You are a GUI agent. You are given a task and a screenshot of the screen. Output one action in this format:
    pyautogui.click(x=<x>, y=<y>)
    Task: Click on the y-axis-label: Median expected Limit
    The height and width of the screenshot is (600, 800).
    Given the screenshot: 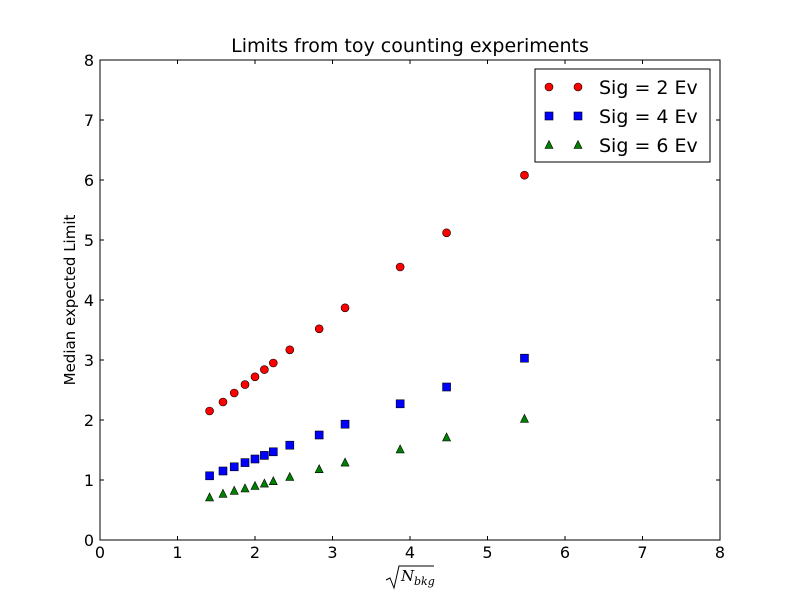 What is the action you would take?
    pyautogui.click(x=70, y=300)
    